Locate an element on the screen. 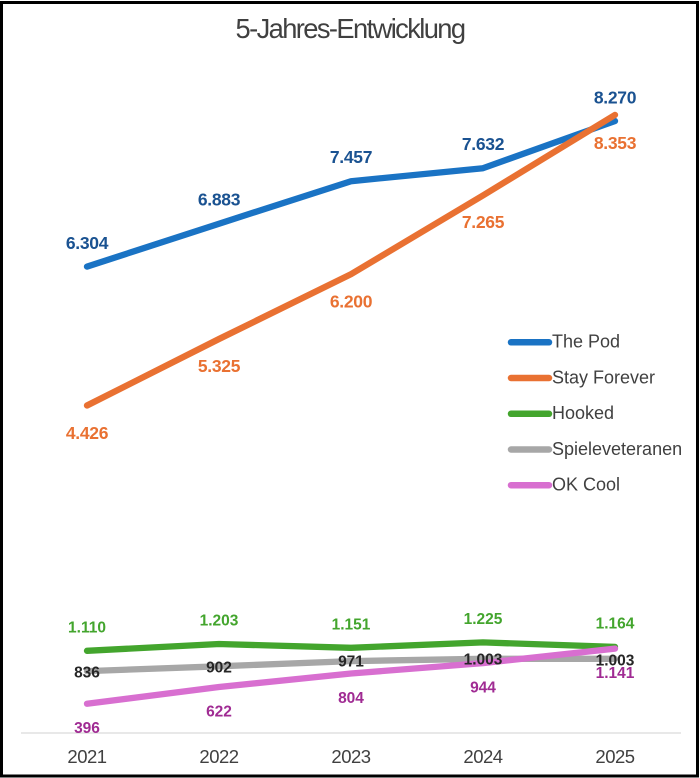  svg-text: 2022 is located at coordinates (218, 756).